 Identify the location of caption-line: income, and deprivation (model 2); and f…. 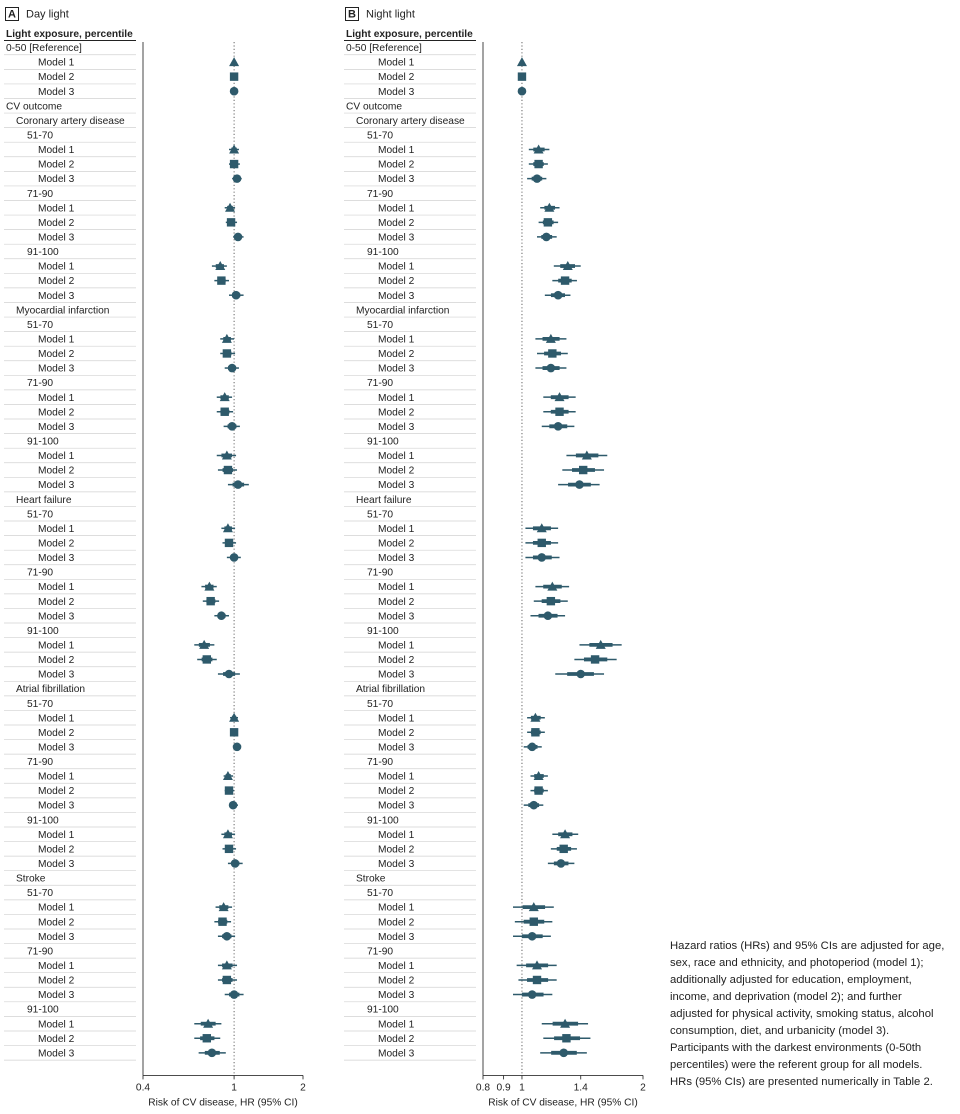
(786, 997).